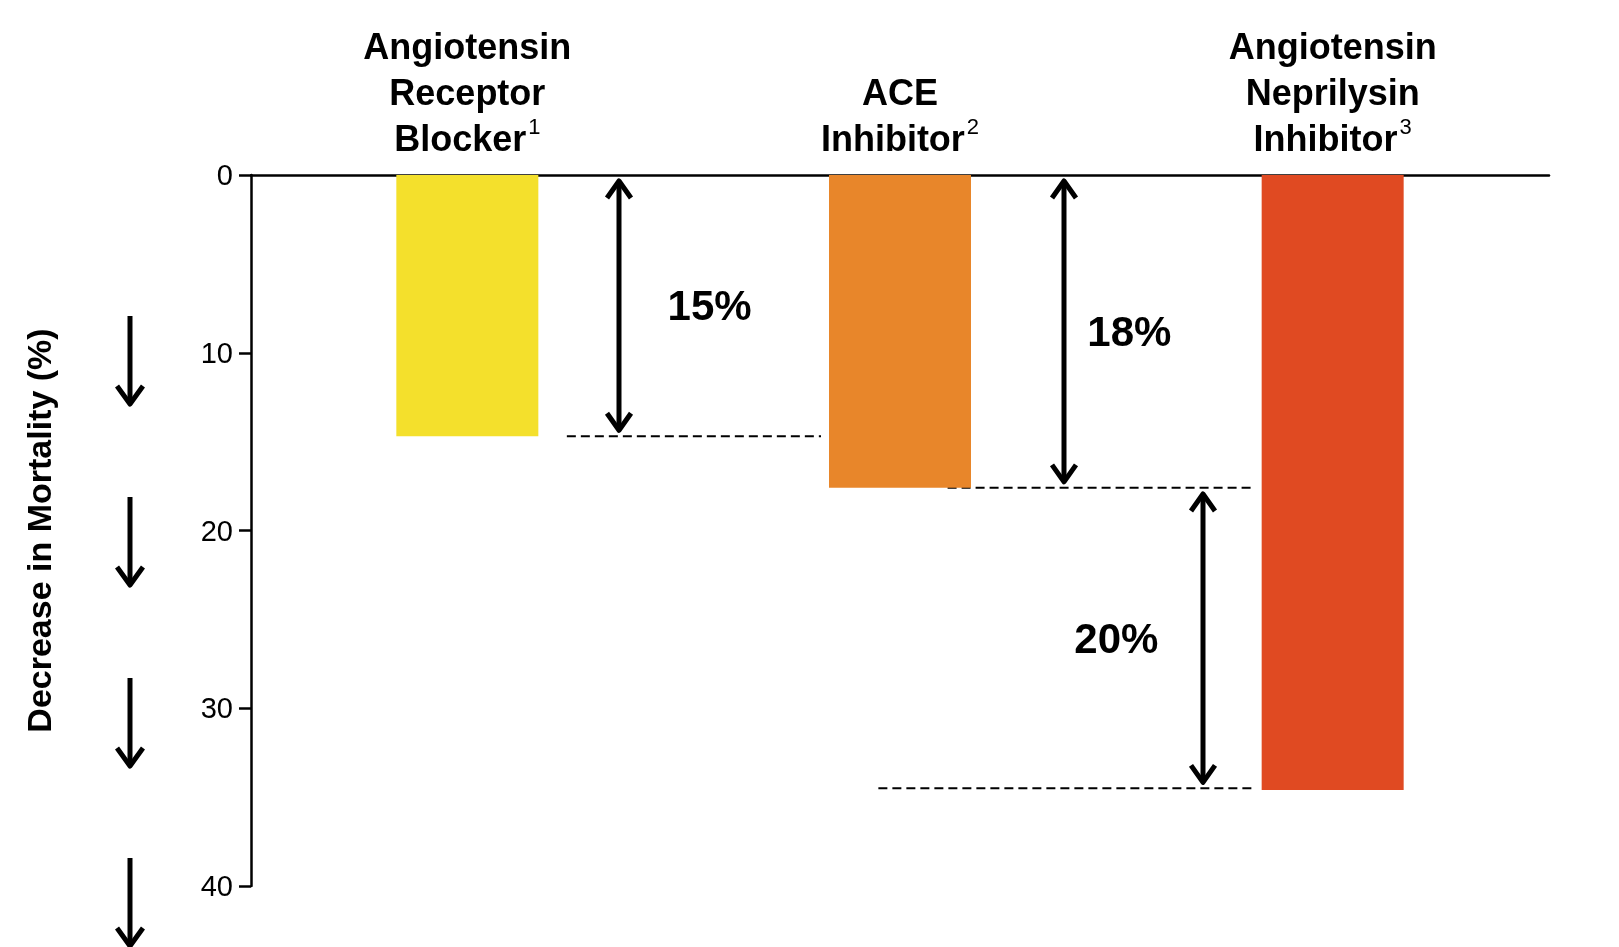 This screenshot has width=1619, height=947. I want to click on annotation: 15%, so click(709, 306).